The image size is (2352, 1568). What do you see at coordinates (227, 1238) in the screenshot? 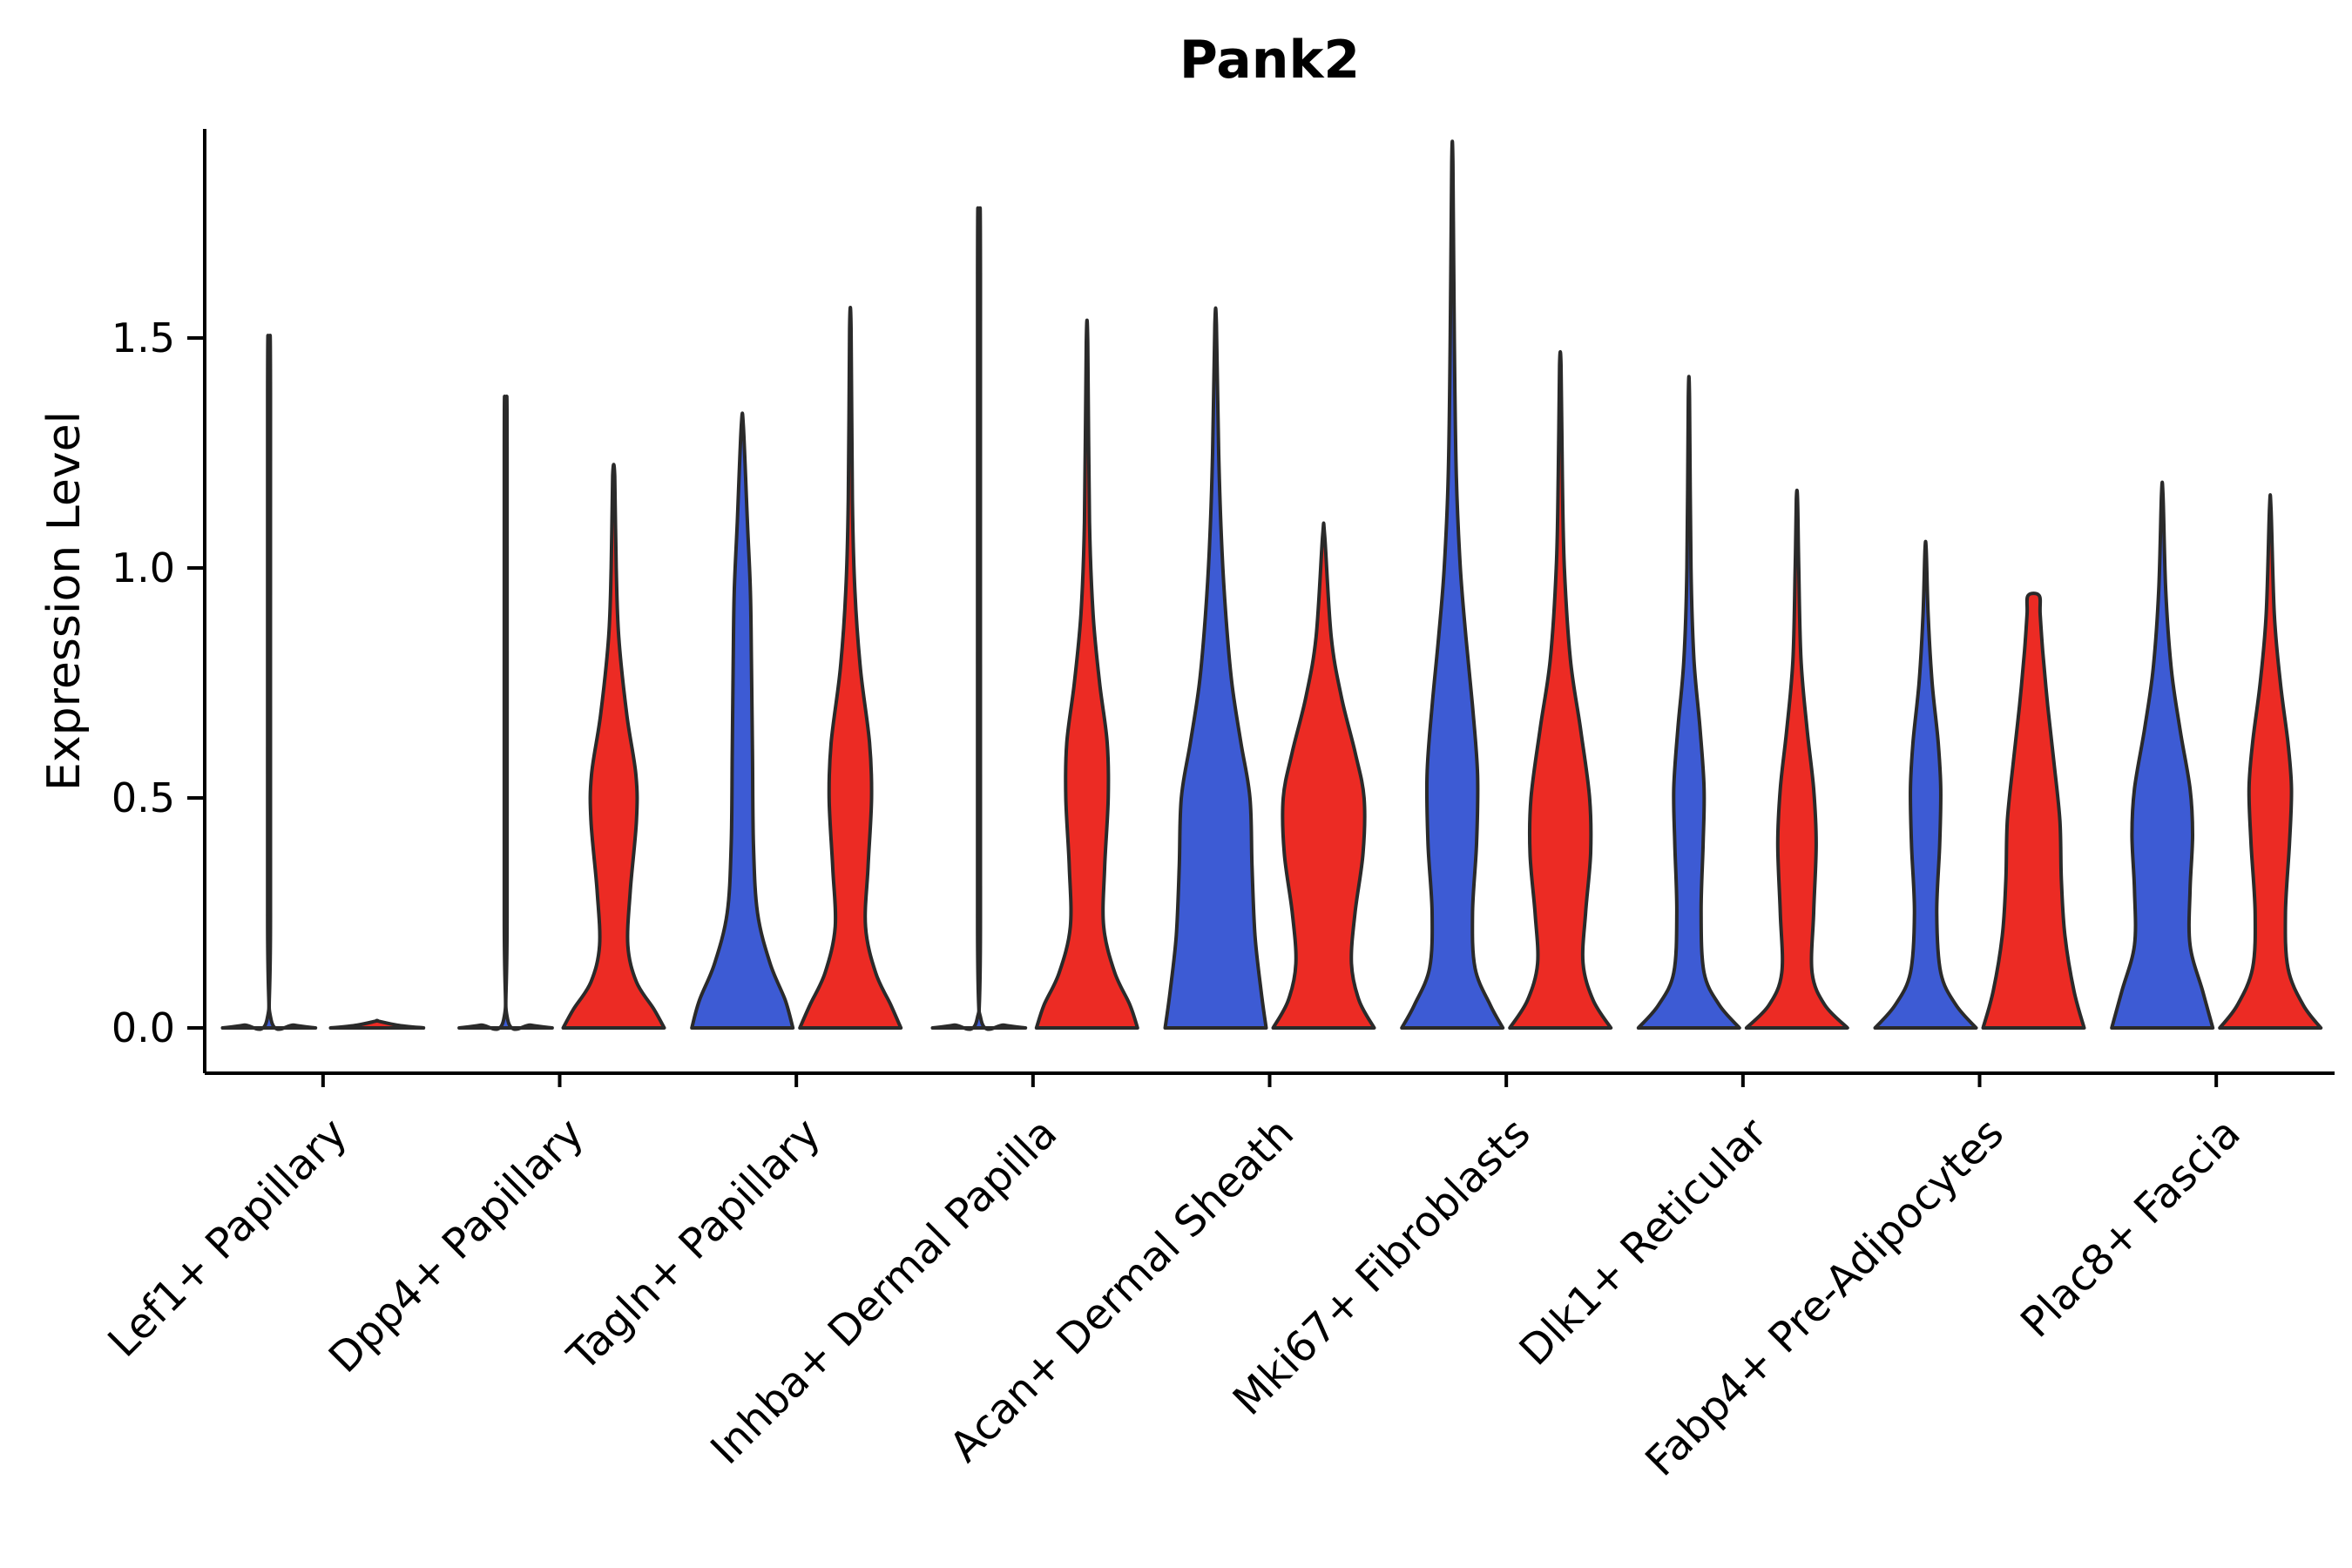
I see `x-tick-label: Lef1+ Papillary` at bounding box center [227, 1238].